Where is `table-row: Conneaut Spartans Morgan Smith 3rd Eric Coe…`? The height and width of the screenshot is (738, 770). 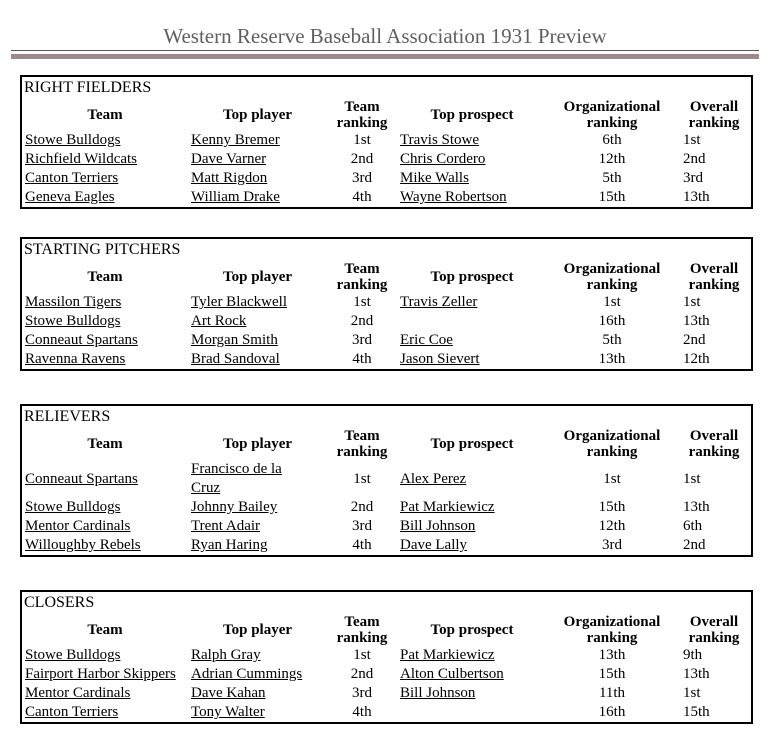
table-row: Conneaut Spartans Morgan Smith 3rd Eric Coe… is located at coordinates (386, 340).